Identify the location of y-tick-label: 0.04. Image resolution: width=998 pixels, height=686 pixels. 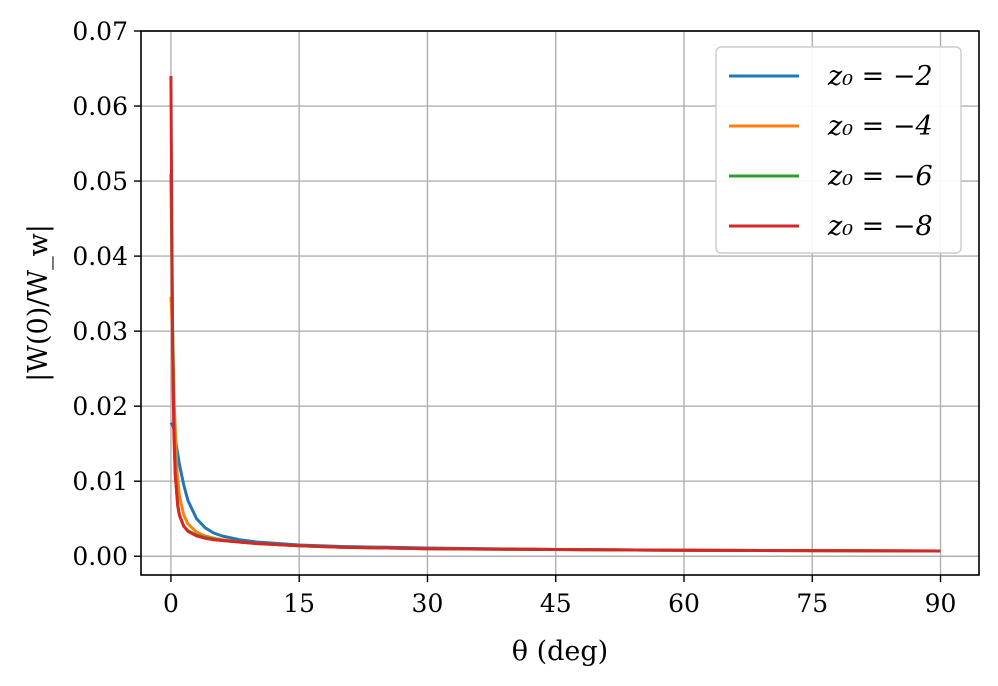
(100, 256).